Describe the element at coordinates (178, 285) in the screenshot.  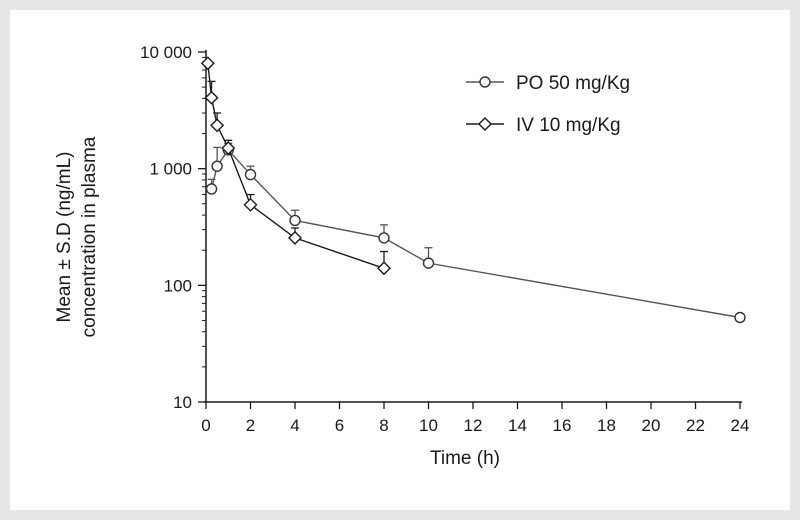
I see `y-tick-label: 100` at that location.